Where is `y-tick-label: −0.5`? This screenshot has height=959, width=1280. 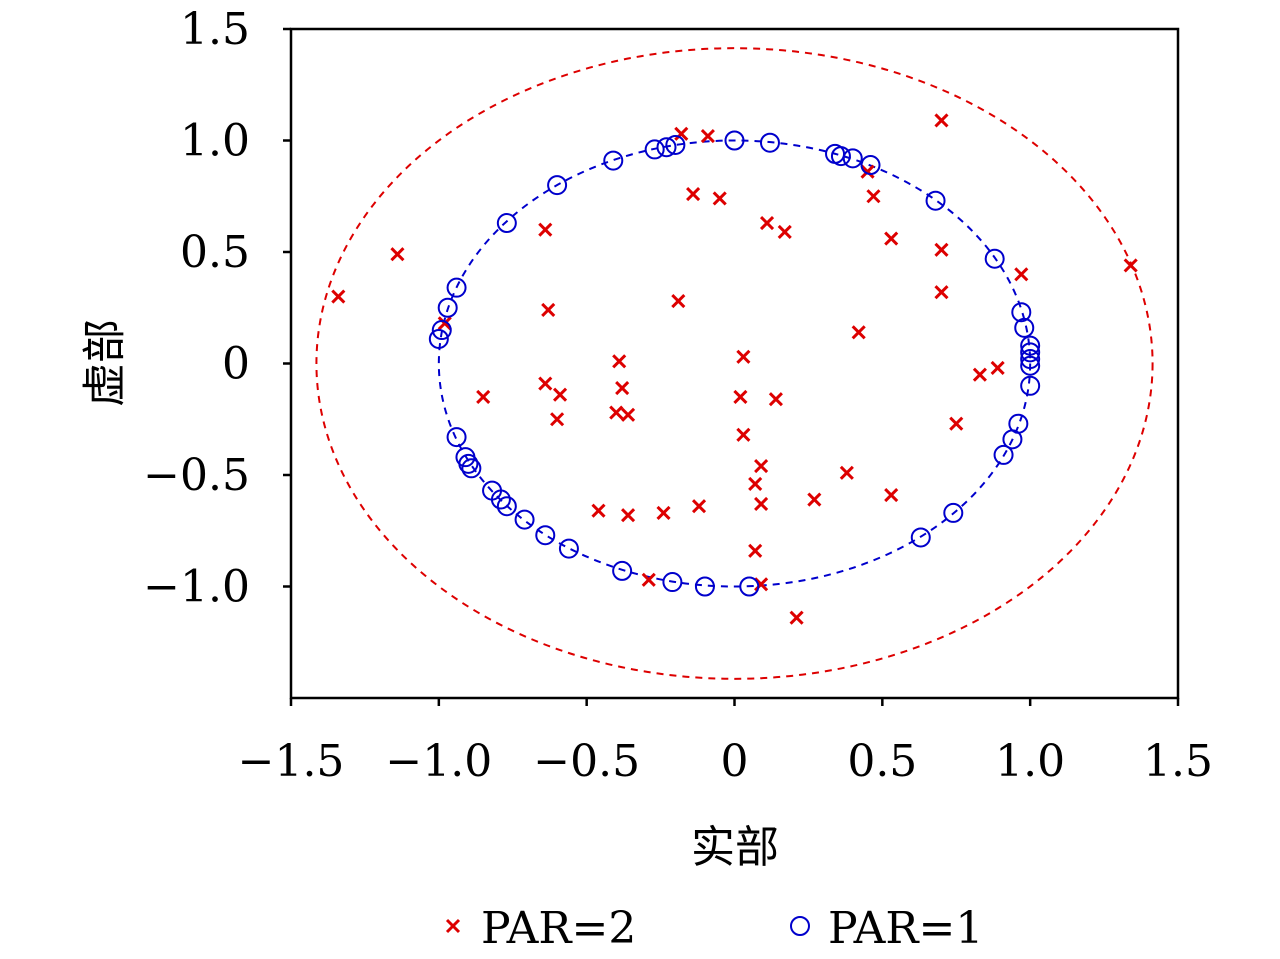
y-tick-label: −0.5 is located at coordinates (196, 475).